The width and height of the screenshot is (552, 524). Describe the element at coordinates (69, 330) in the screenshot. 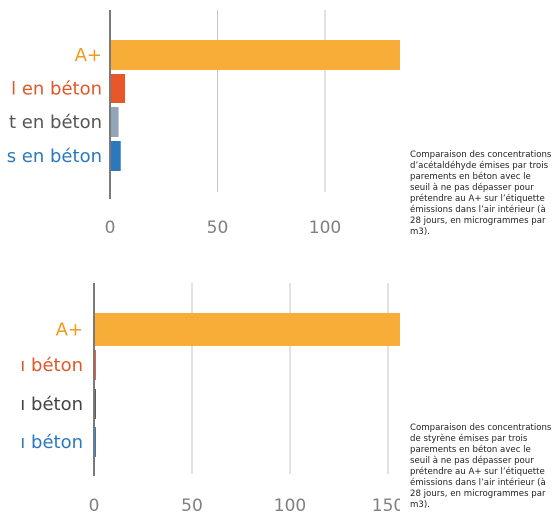

I see `styrene-category-label: A+` at that location.